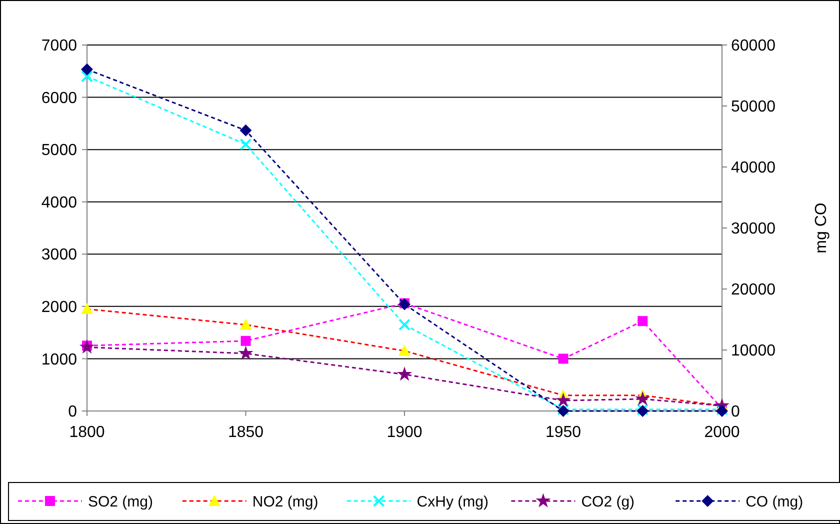 This screenshot has width=840, height=524. What do you see at coordinates (59, 307) in the screenshot?
I see `y-tick-label: 2000` at bounding box center [59, 307].